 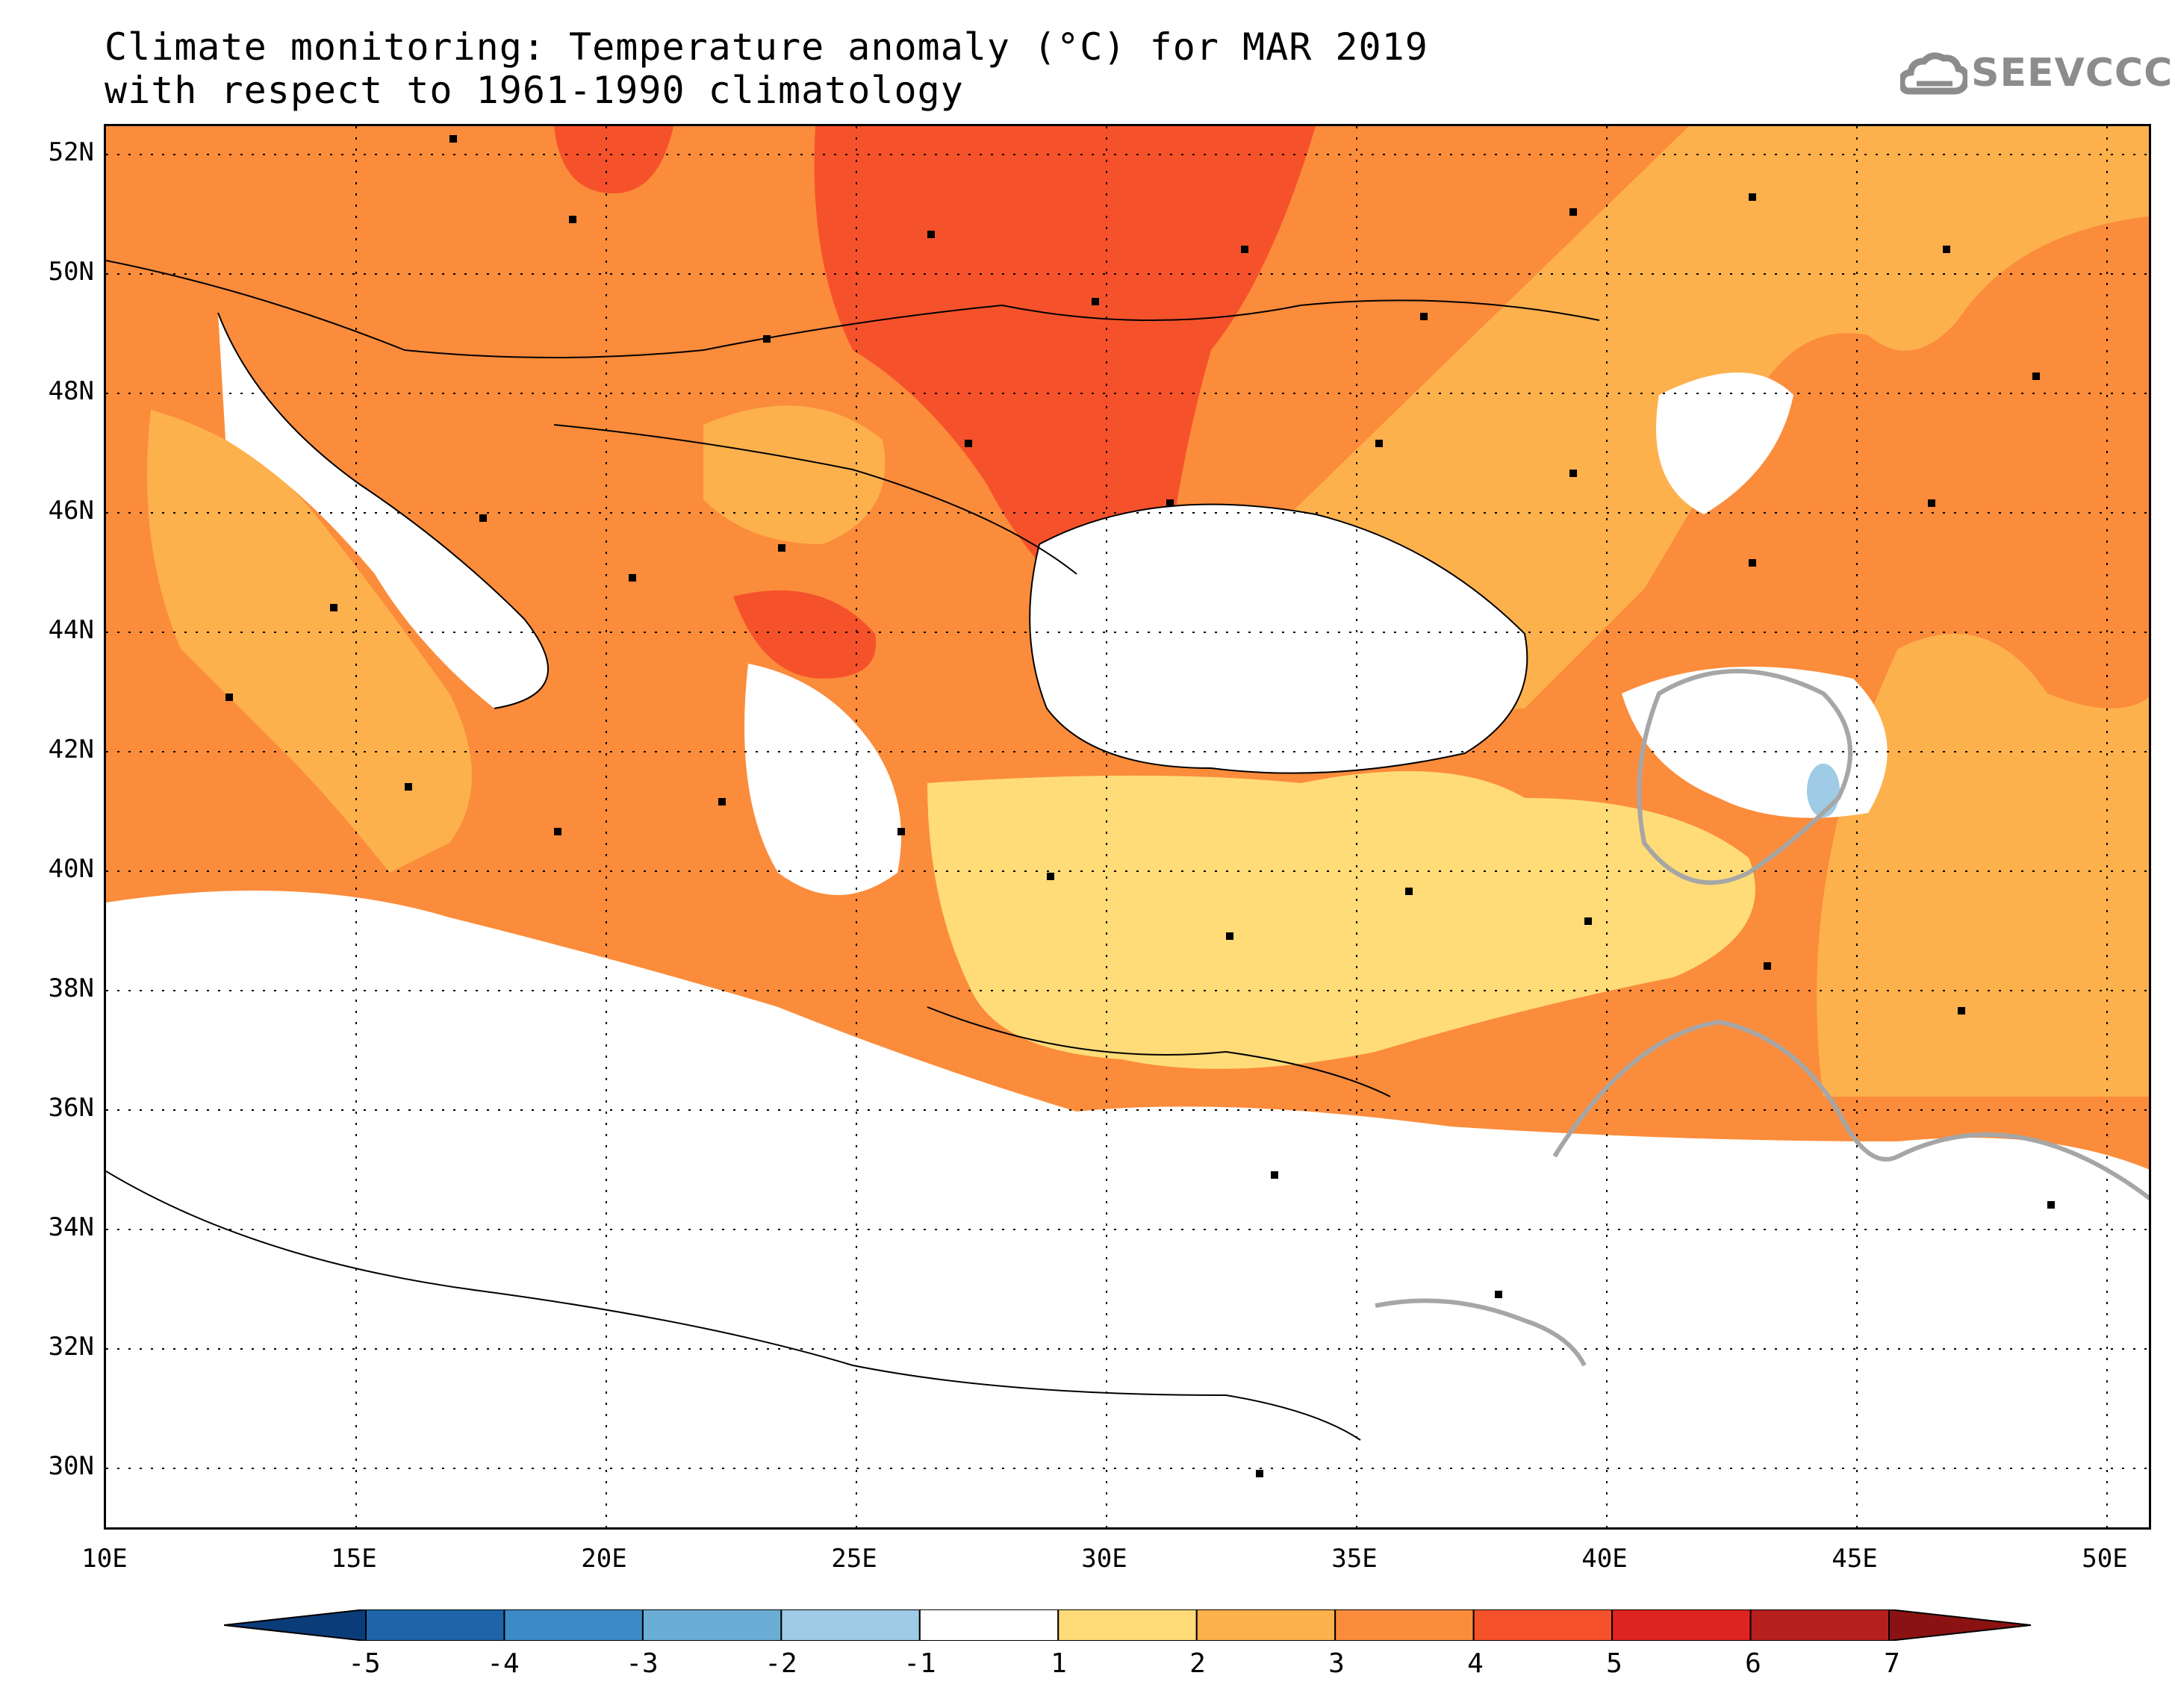 I want to click on lon-label-25e: 25E, so click(x=854, y=1559).